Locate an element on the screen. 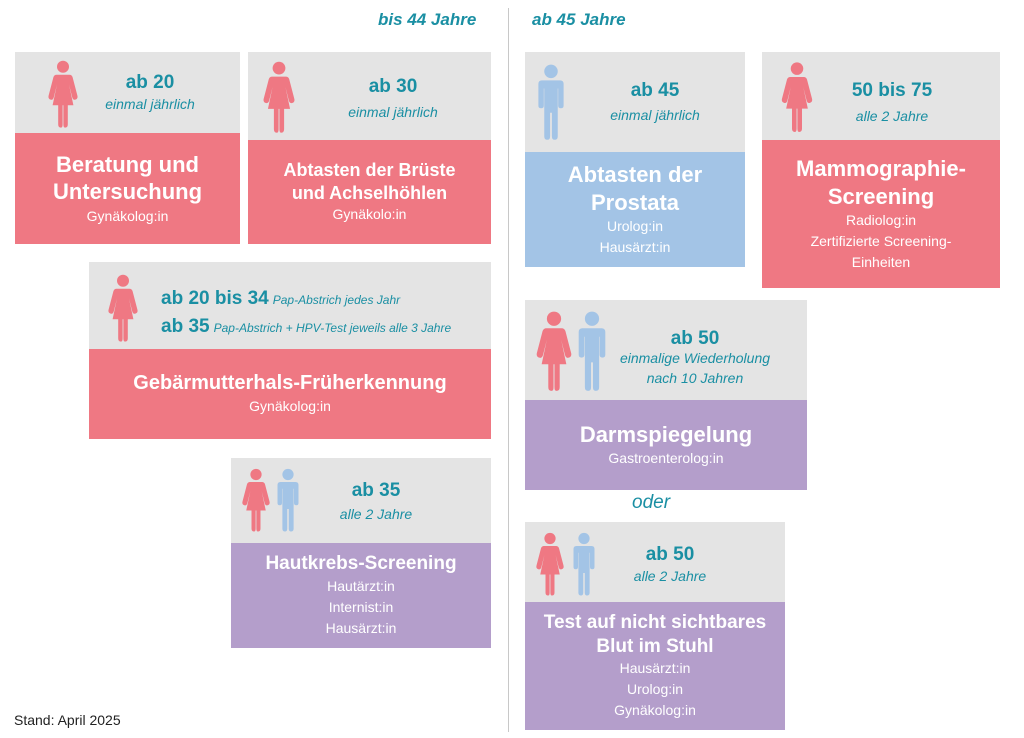 Image resolution: width=1024 pixels, height=738 pixels. card-title-line2: Screening is located at coordinates (881, 196).